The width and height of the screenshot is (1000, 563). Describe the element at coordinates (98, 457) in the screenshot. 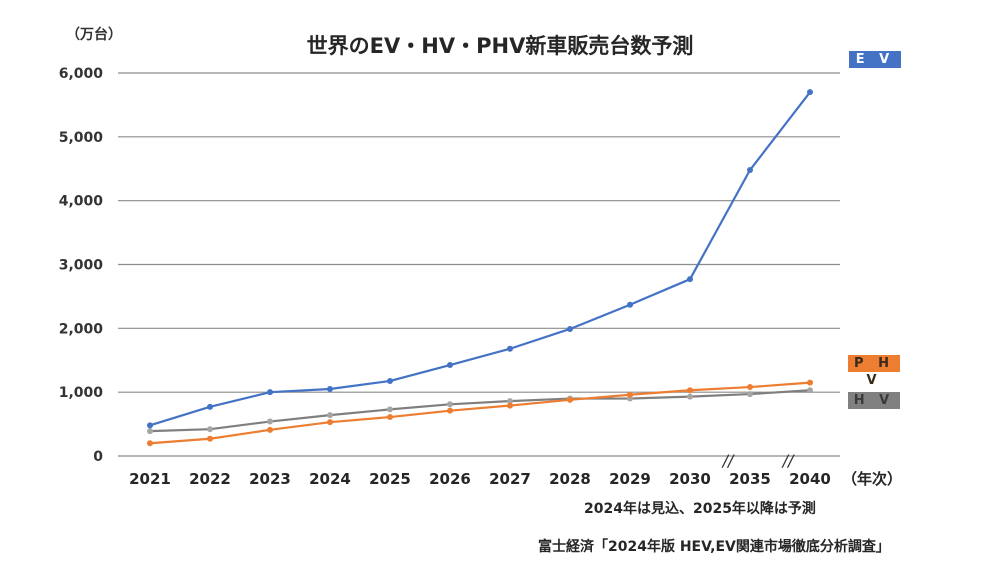

I see `y-tick-label: 0` at that location.